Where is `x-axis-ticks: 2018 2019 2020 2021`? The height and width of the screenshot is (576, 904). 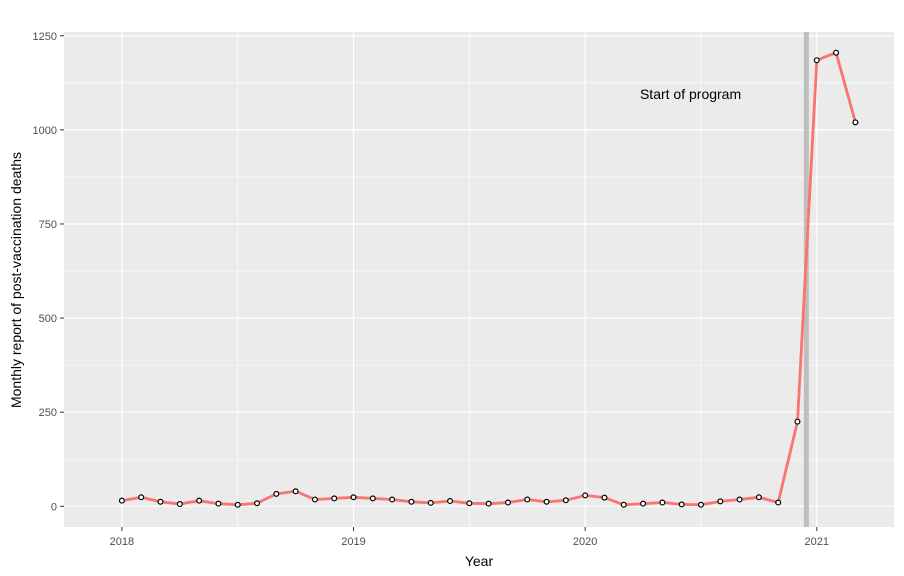
x-axis-ticks: 2018 2019 2020 2021 is located at coordinates (469, 537).